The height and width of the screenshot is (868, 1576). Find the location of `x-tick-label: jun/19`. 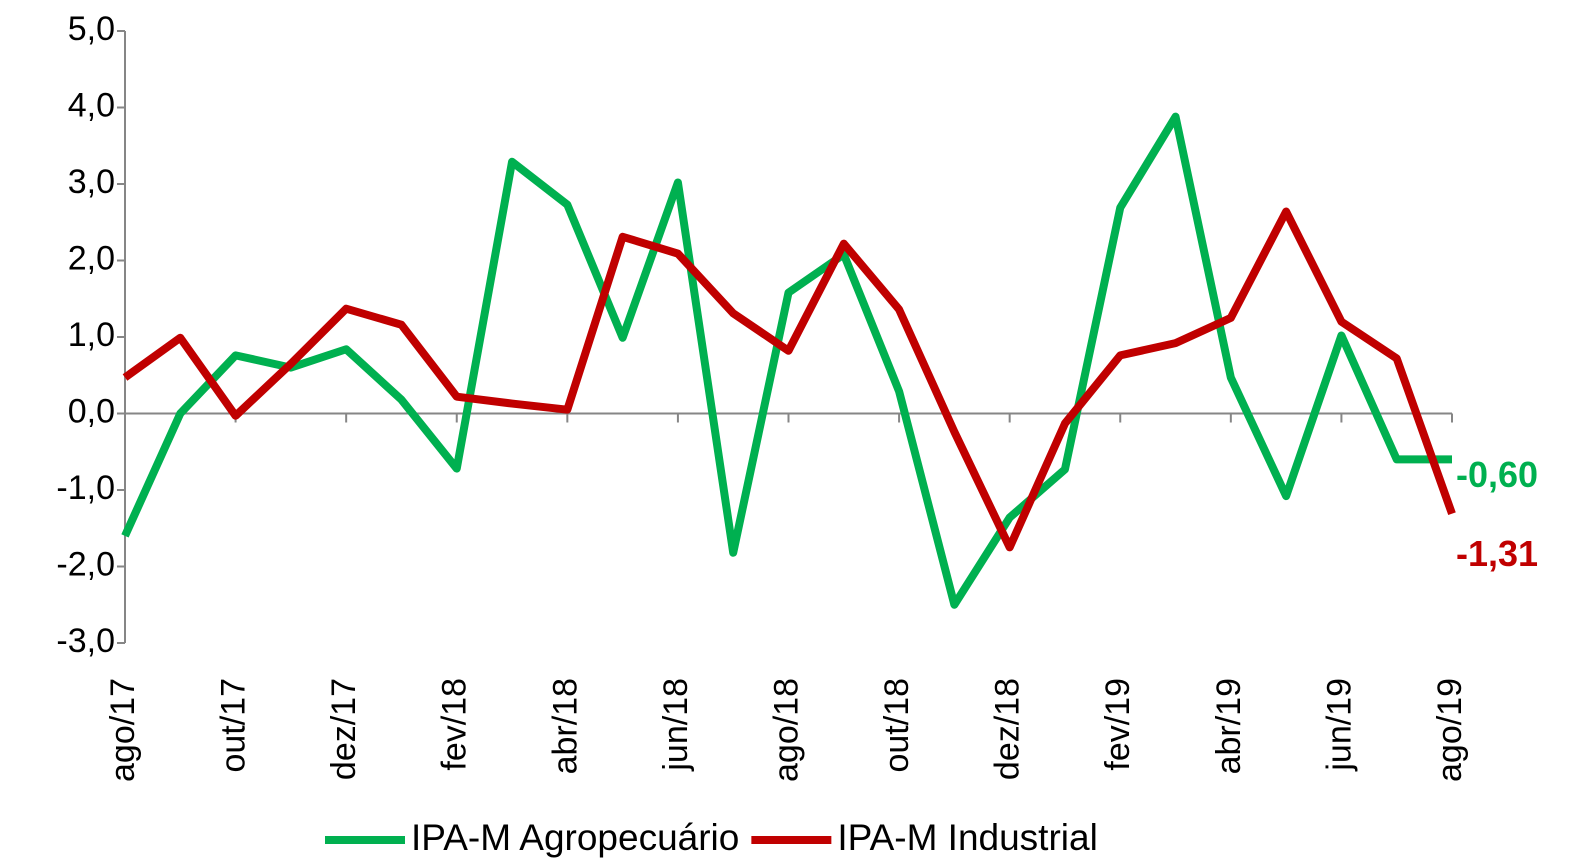

x-tick-label: jun/19 is located at coordinates (1339, 725).